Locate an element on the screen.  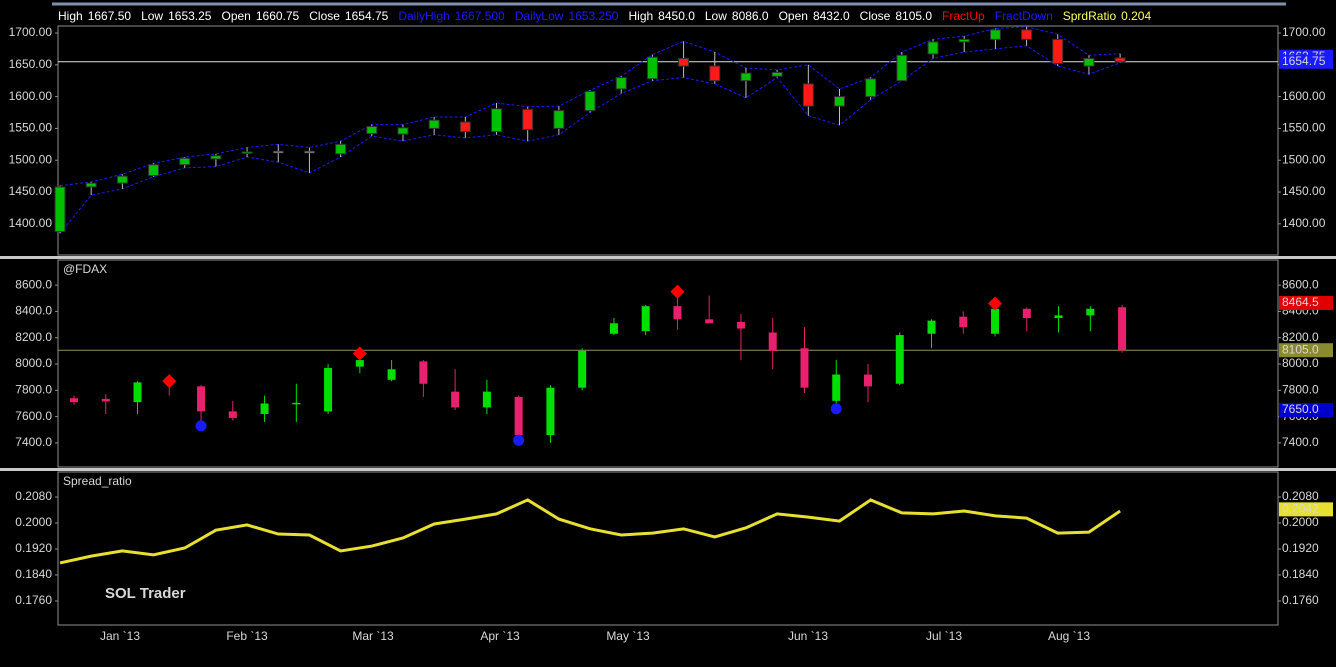
x-tick-label: Jul `13 is located at coordinates (944, 636).